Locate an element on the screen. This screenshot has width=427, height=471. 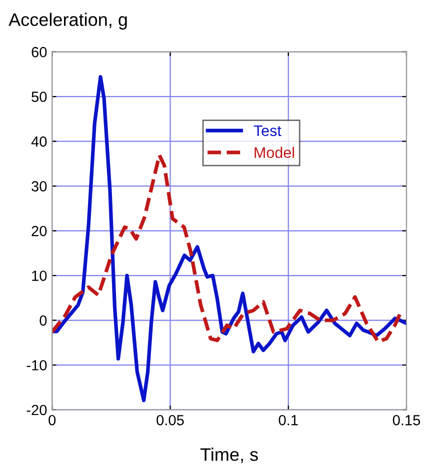
y-tick-label: 10 is located at coordinates (39, 275).